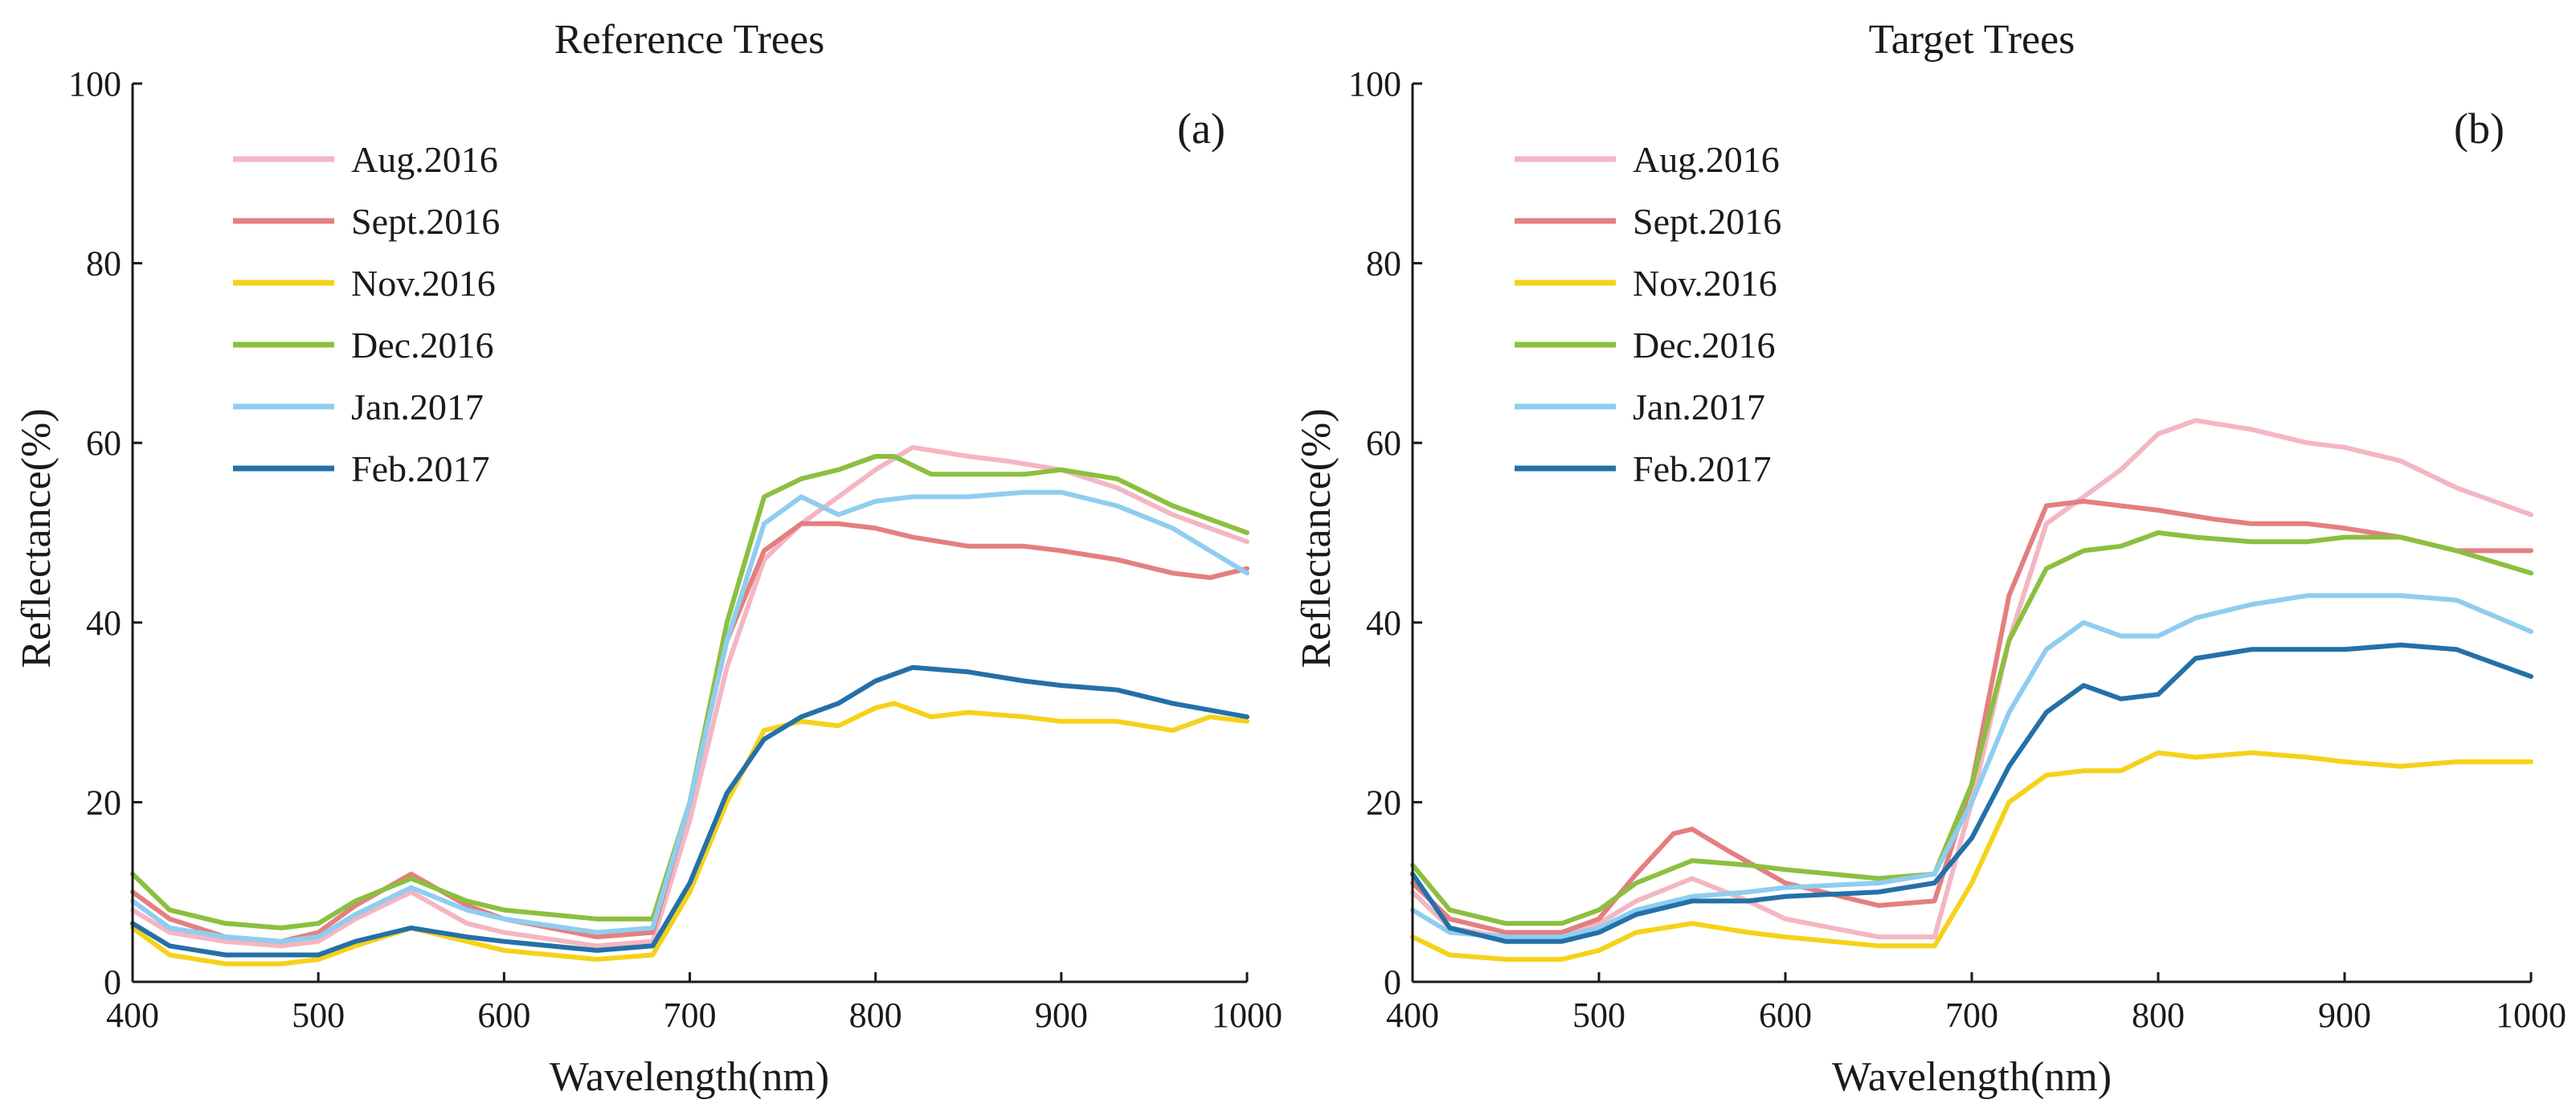 Image resolution: width=2576 pixels, height=1112 pixels. What do you see at coordinates (1972, 40) in the screenshot?
I see `chart-title: Target Trees` at bounding box center [1972, 40].